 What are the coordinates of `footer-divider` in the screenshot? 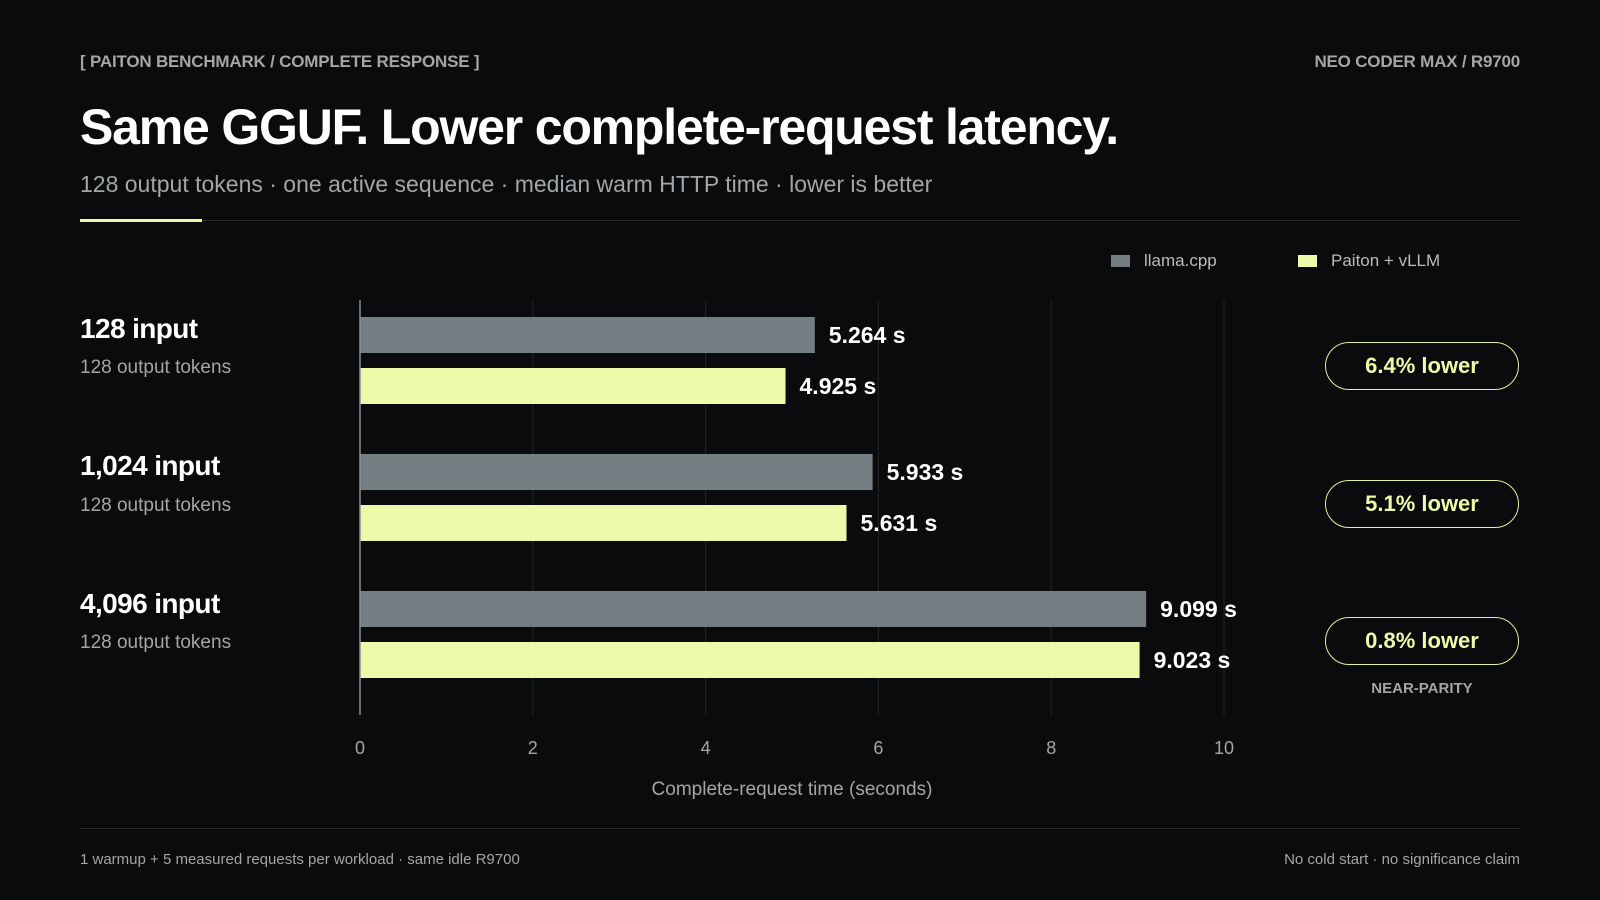 It's located at (800, 828).